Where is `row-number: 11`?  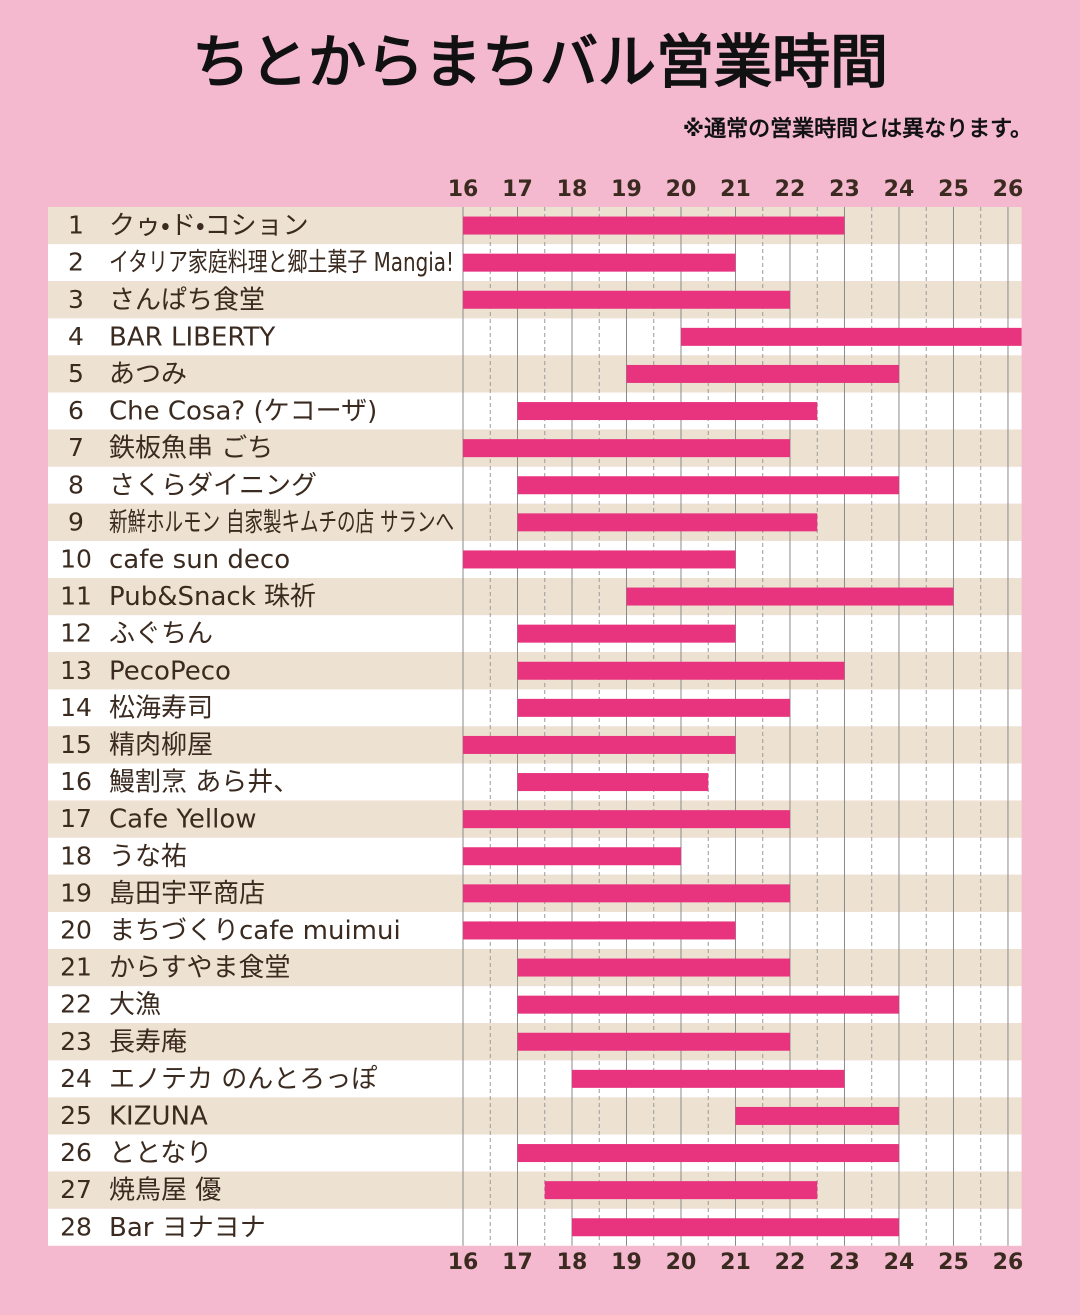 row-number: 11 is located at coordinates (76, 596).